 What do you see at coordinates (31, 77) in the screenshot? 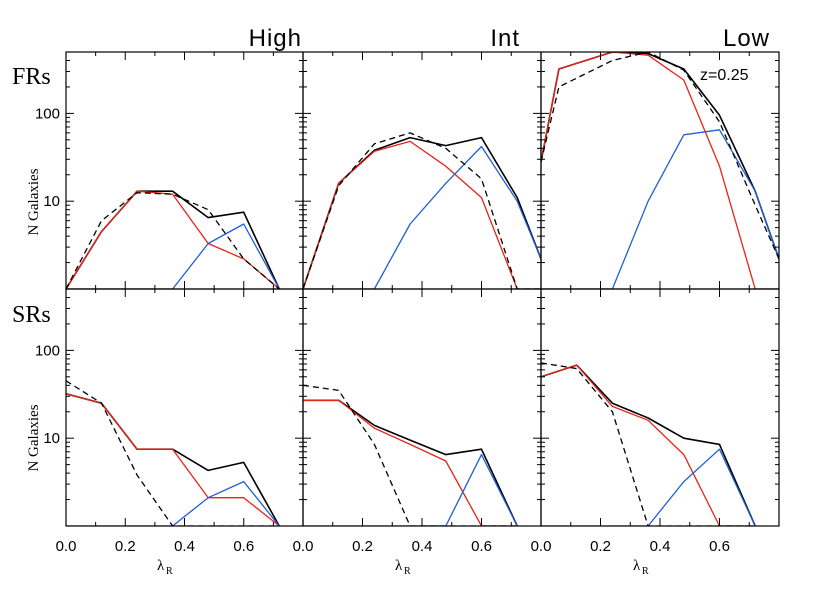
I see `row-label-frs: FRs` at bounding box center [31, 77].